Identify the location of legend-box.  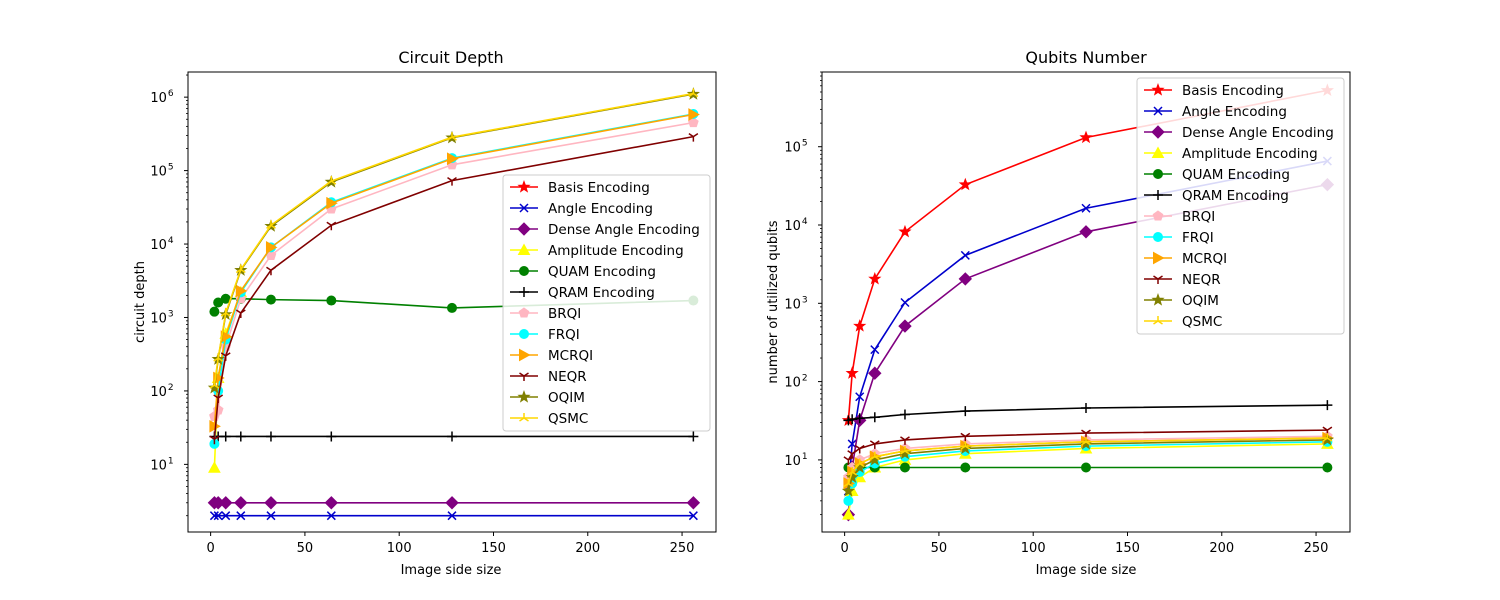
(606, 303).